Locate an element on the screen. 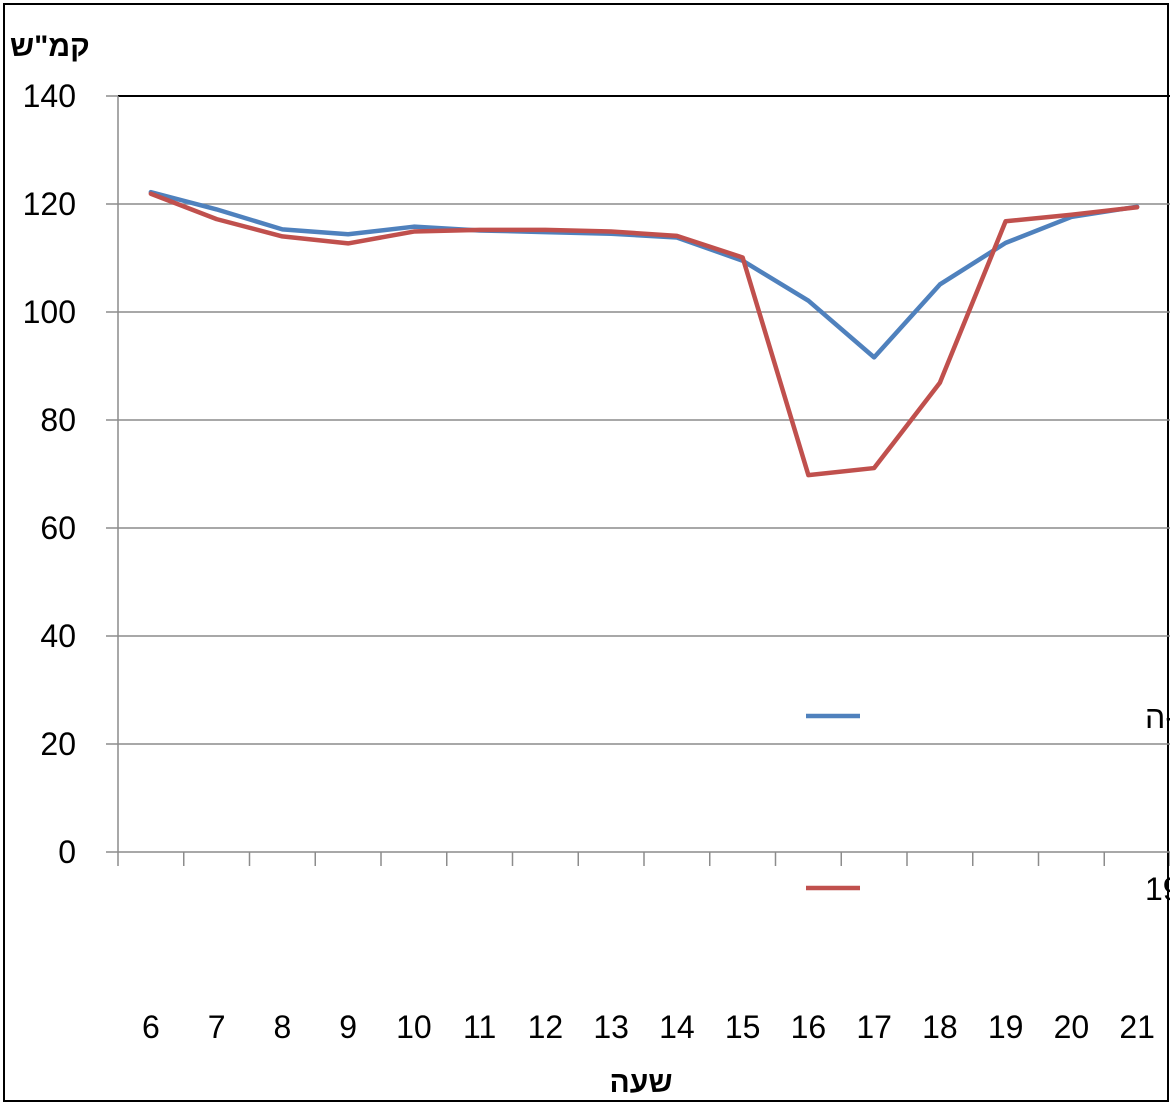 The image size is (1170, 1108). y-tick-label: 0 is located at coordinates (67, 852).